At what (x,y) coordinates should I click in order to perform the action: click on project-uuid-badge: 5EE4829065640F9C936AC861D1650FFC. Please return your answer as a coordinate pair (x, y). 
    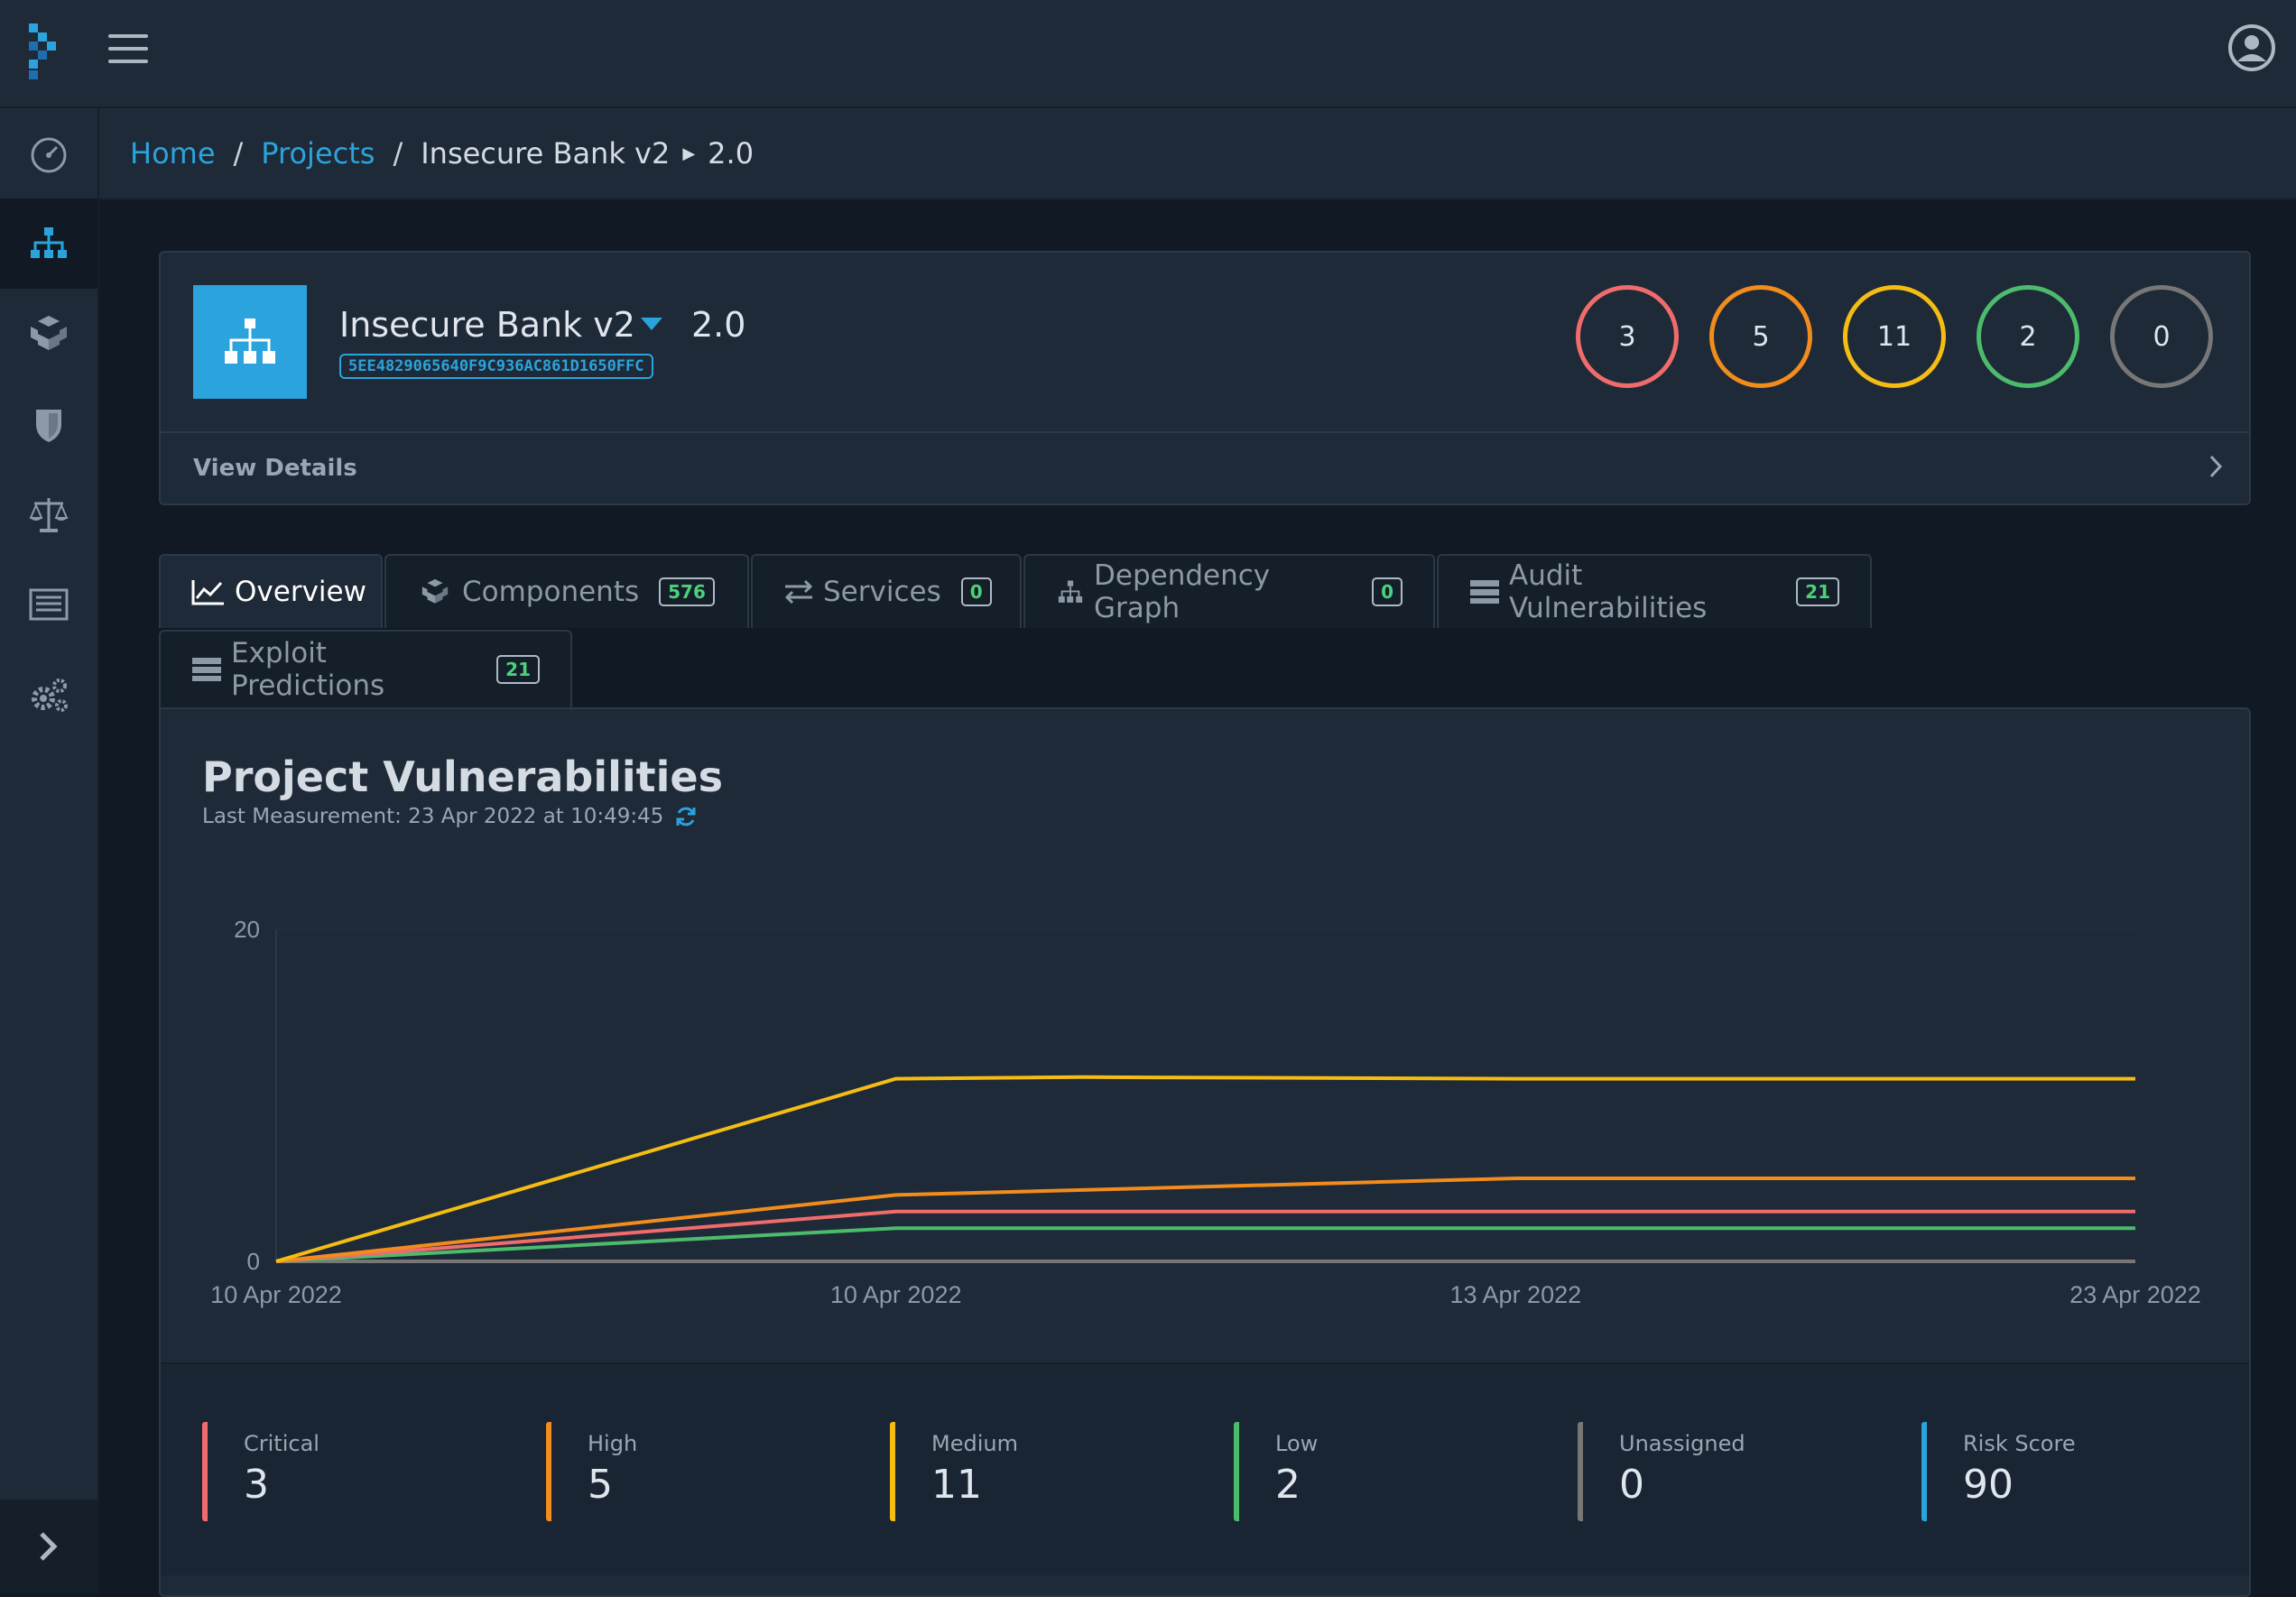
    Looking at the image, I should click on (496, 366).